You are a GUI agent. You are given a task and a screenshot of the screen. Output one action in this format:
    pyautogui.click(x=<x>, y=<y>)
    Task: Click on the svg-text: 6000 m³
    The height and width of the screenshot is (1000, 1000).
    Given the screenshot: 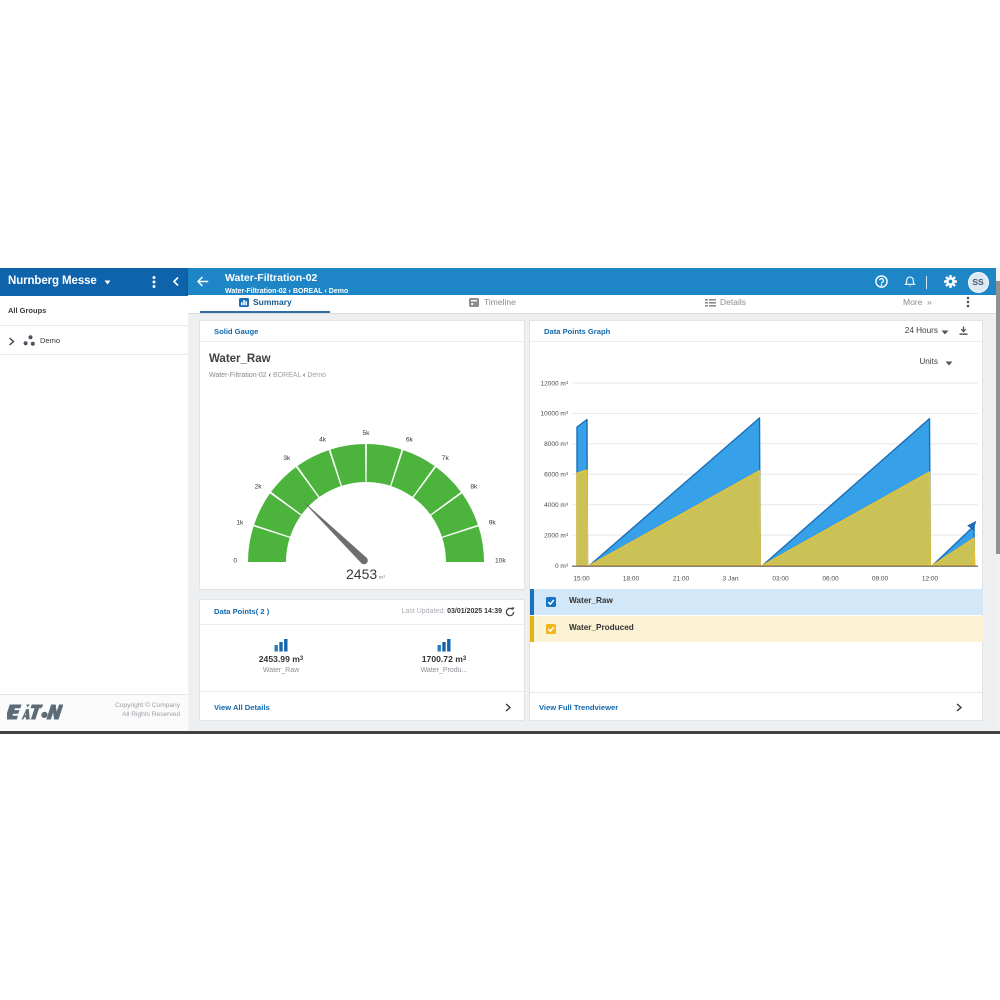 What is the action you would take?
    pyautogui.click(x=556, y=475)
    